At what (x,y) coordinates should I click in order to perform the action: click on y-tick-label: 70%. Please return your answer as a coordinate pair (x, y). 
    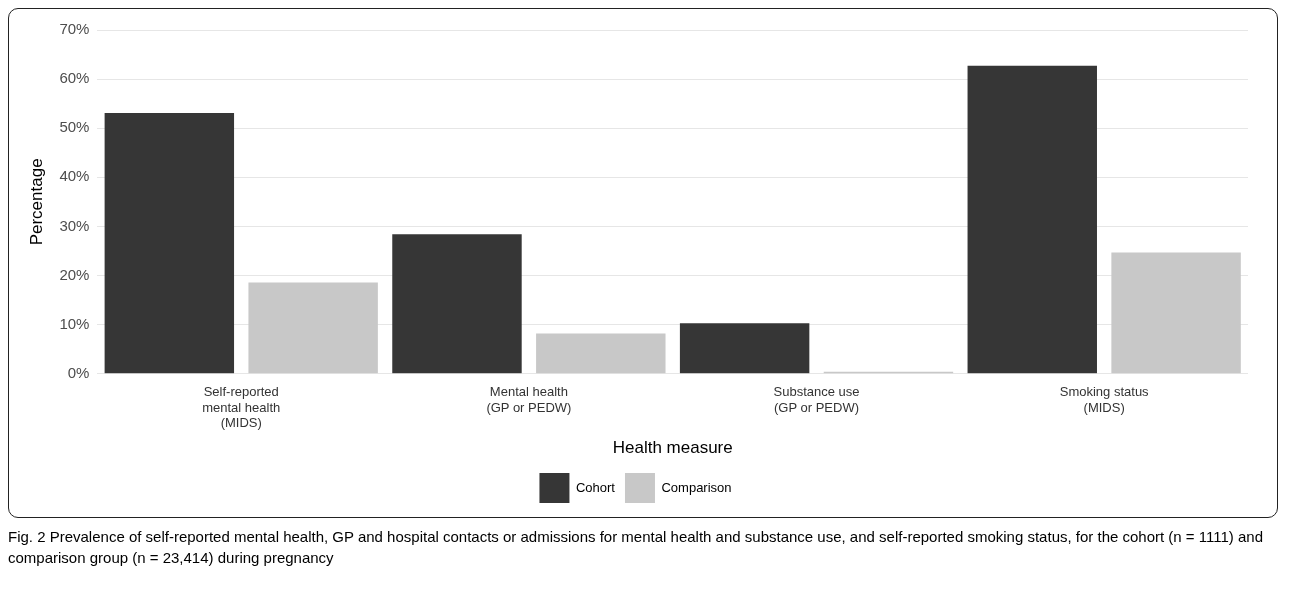
    Looking at the image, I should click on (74, 29).